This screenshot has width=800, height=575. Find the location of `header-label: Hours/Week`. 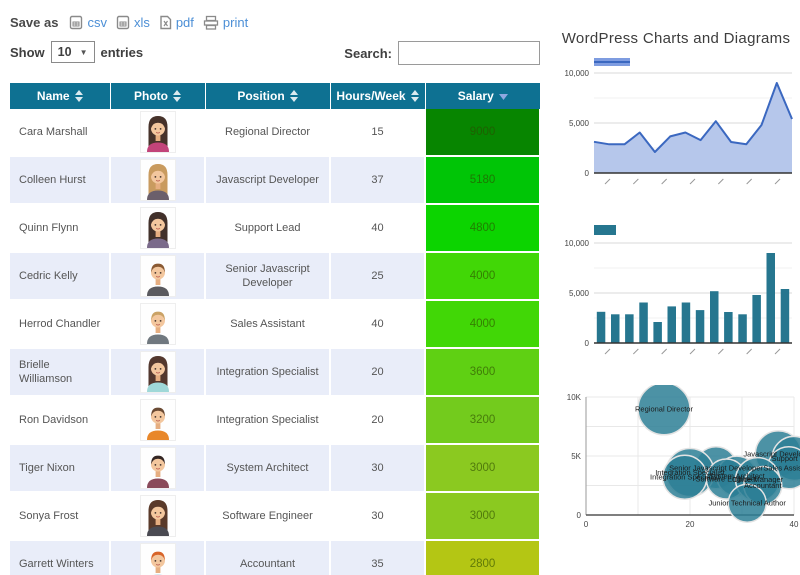

header-label: Hours/Week is located at coordinates (371, 96).